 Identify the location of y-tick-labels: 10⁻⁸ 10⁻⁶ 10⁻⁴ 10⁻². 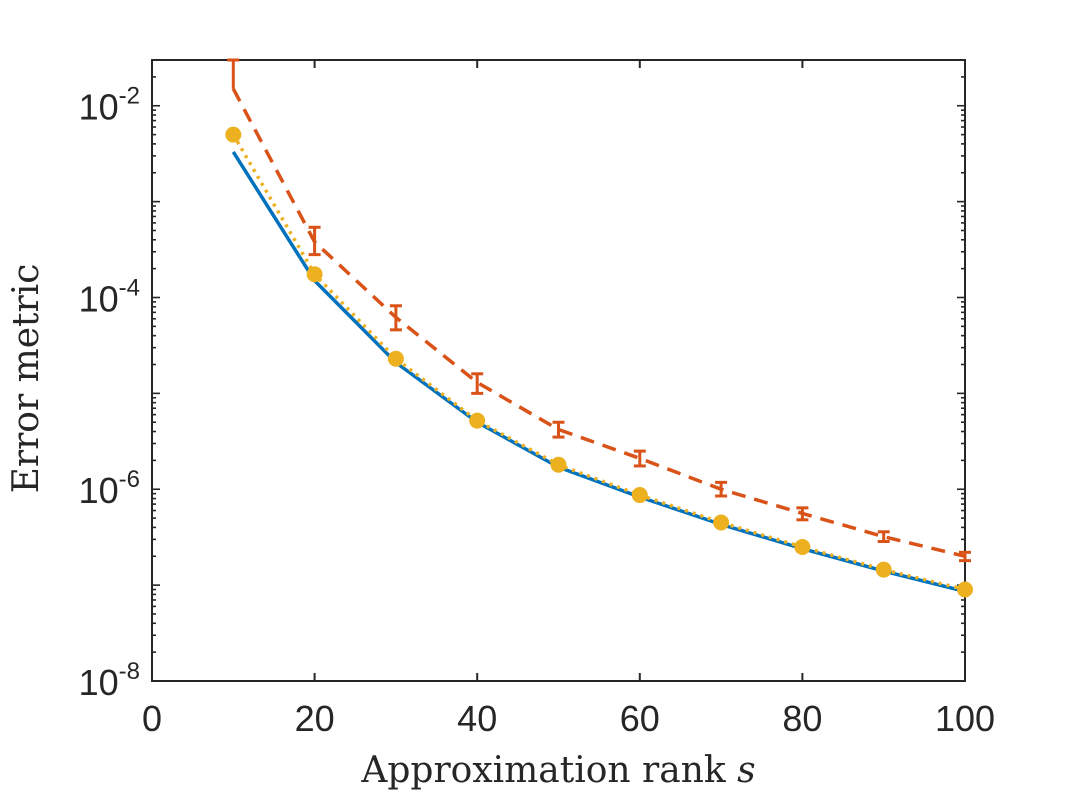
(109, 393).